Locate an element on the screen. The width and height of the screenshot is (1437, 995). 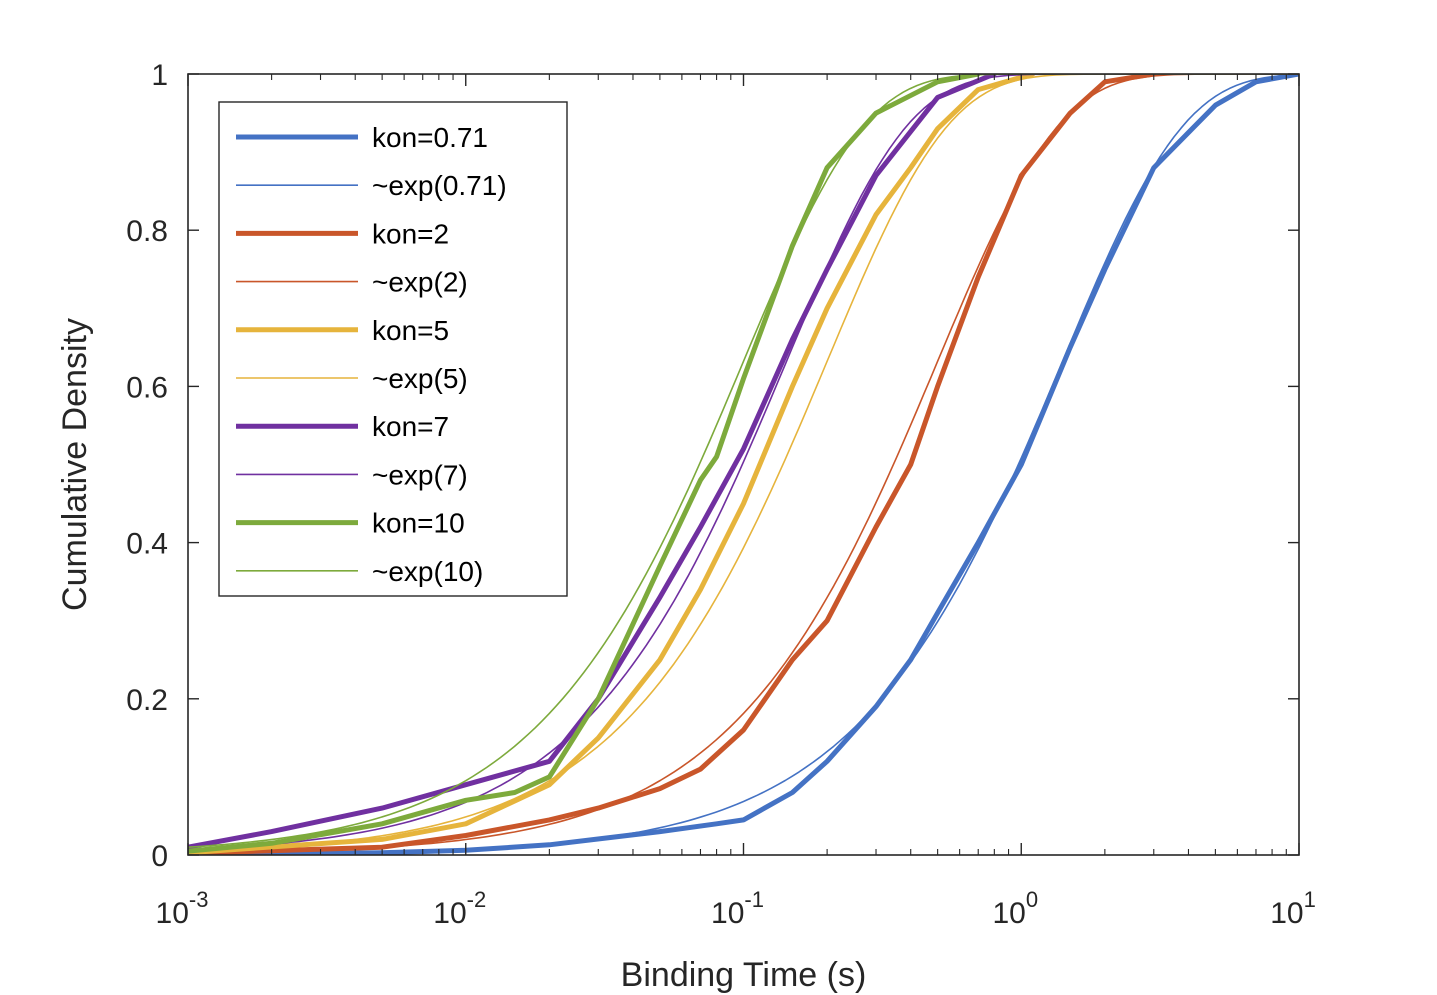
legend-label: ~exp(5) is located at coordinates (420, 378).